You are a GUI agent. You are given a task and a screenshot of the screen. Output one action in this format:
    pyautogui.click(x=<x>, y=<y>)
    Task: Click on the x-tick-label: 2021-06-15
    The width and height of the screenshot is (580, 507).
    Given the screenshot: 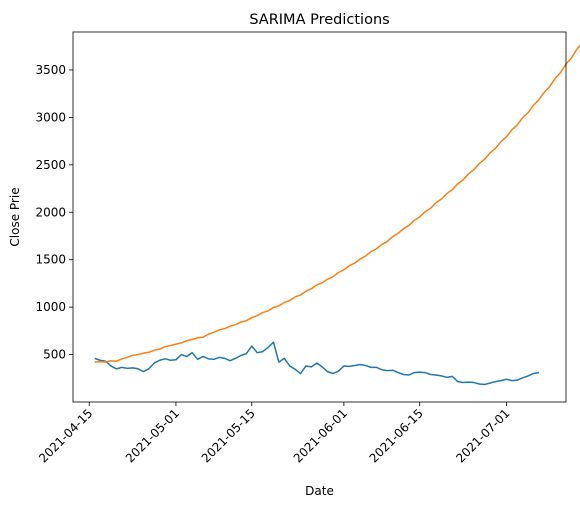 What is the action you would take?
    pyautogui.click(x=396, y=435)
    